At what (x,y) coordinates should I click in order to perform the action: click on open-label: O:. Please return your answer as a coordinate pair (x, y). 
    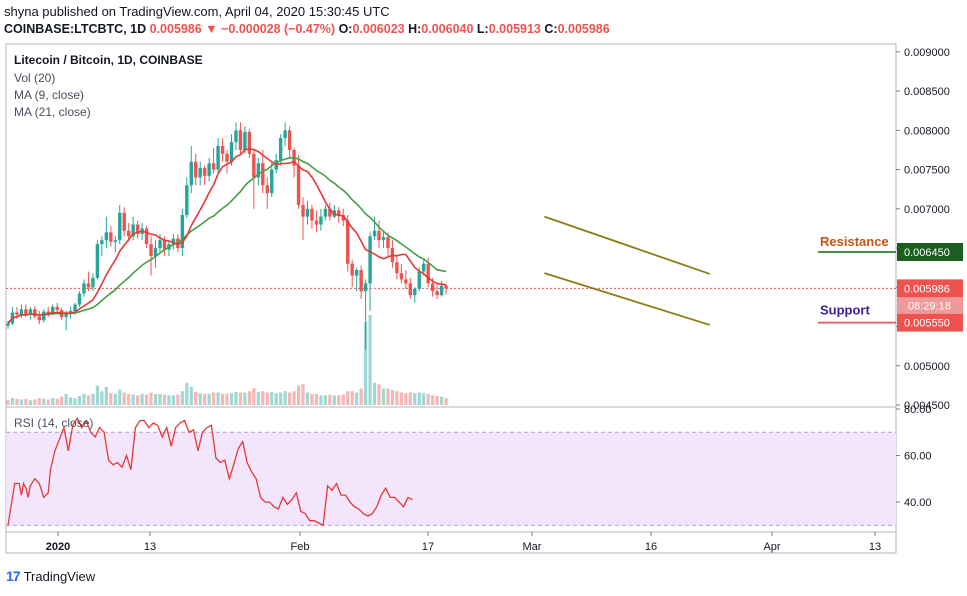
    Looking at the image, I should click on (345, 29).